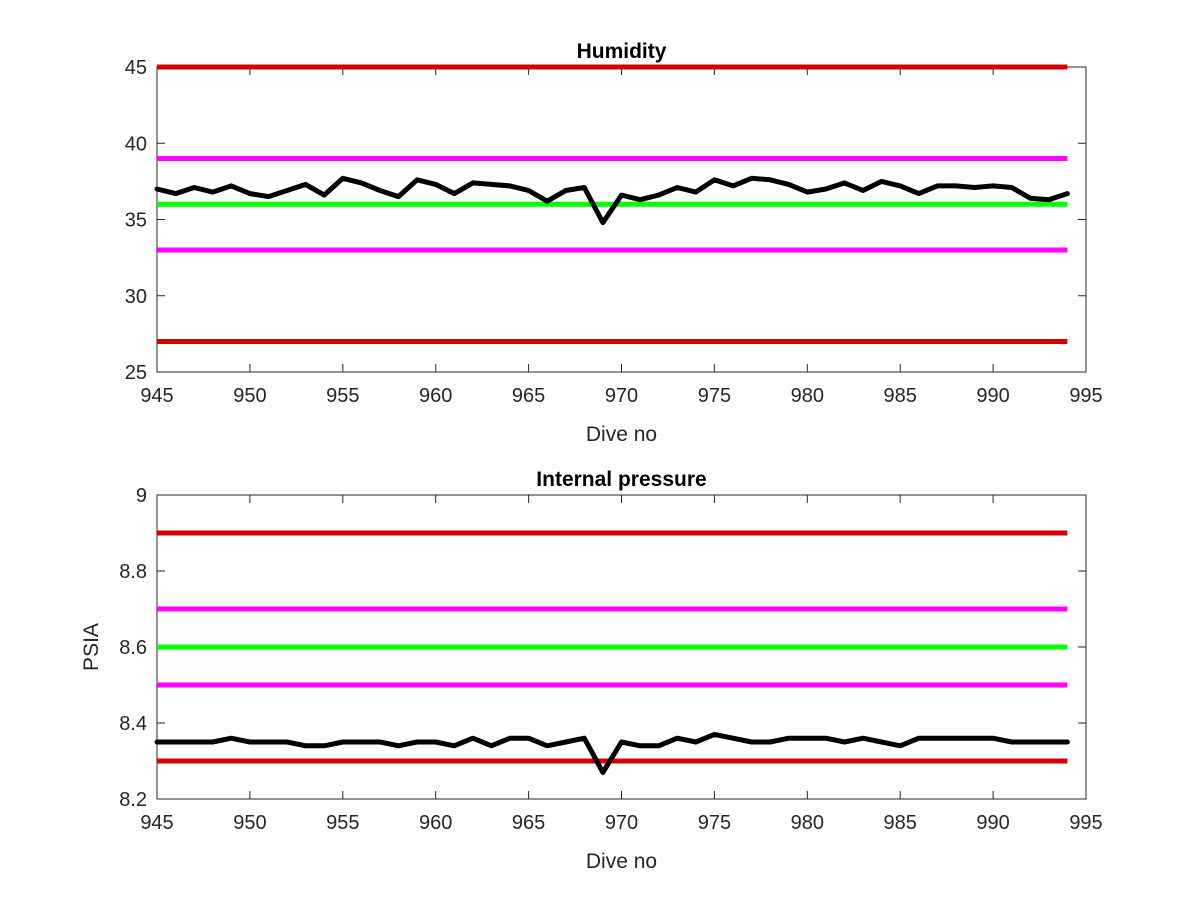 Image resolution: width=1200 pixels, height=900 pixels. Describe the element at coordinates (136, 221) in the screenshot. I see `y-tick-label: 35` at that location.